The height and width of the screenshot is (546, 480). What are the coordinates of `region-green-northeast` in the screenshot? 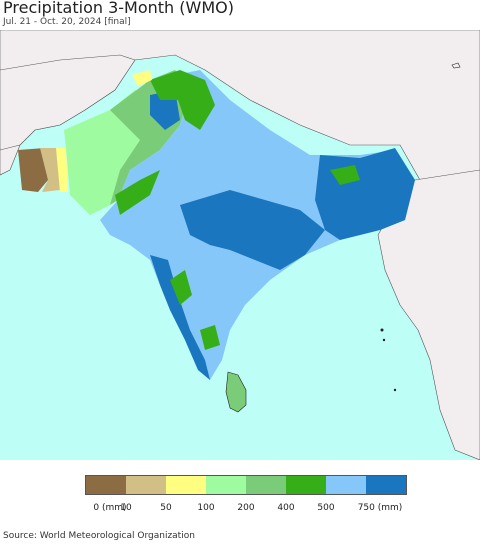 It's located at (345, 175).